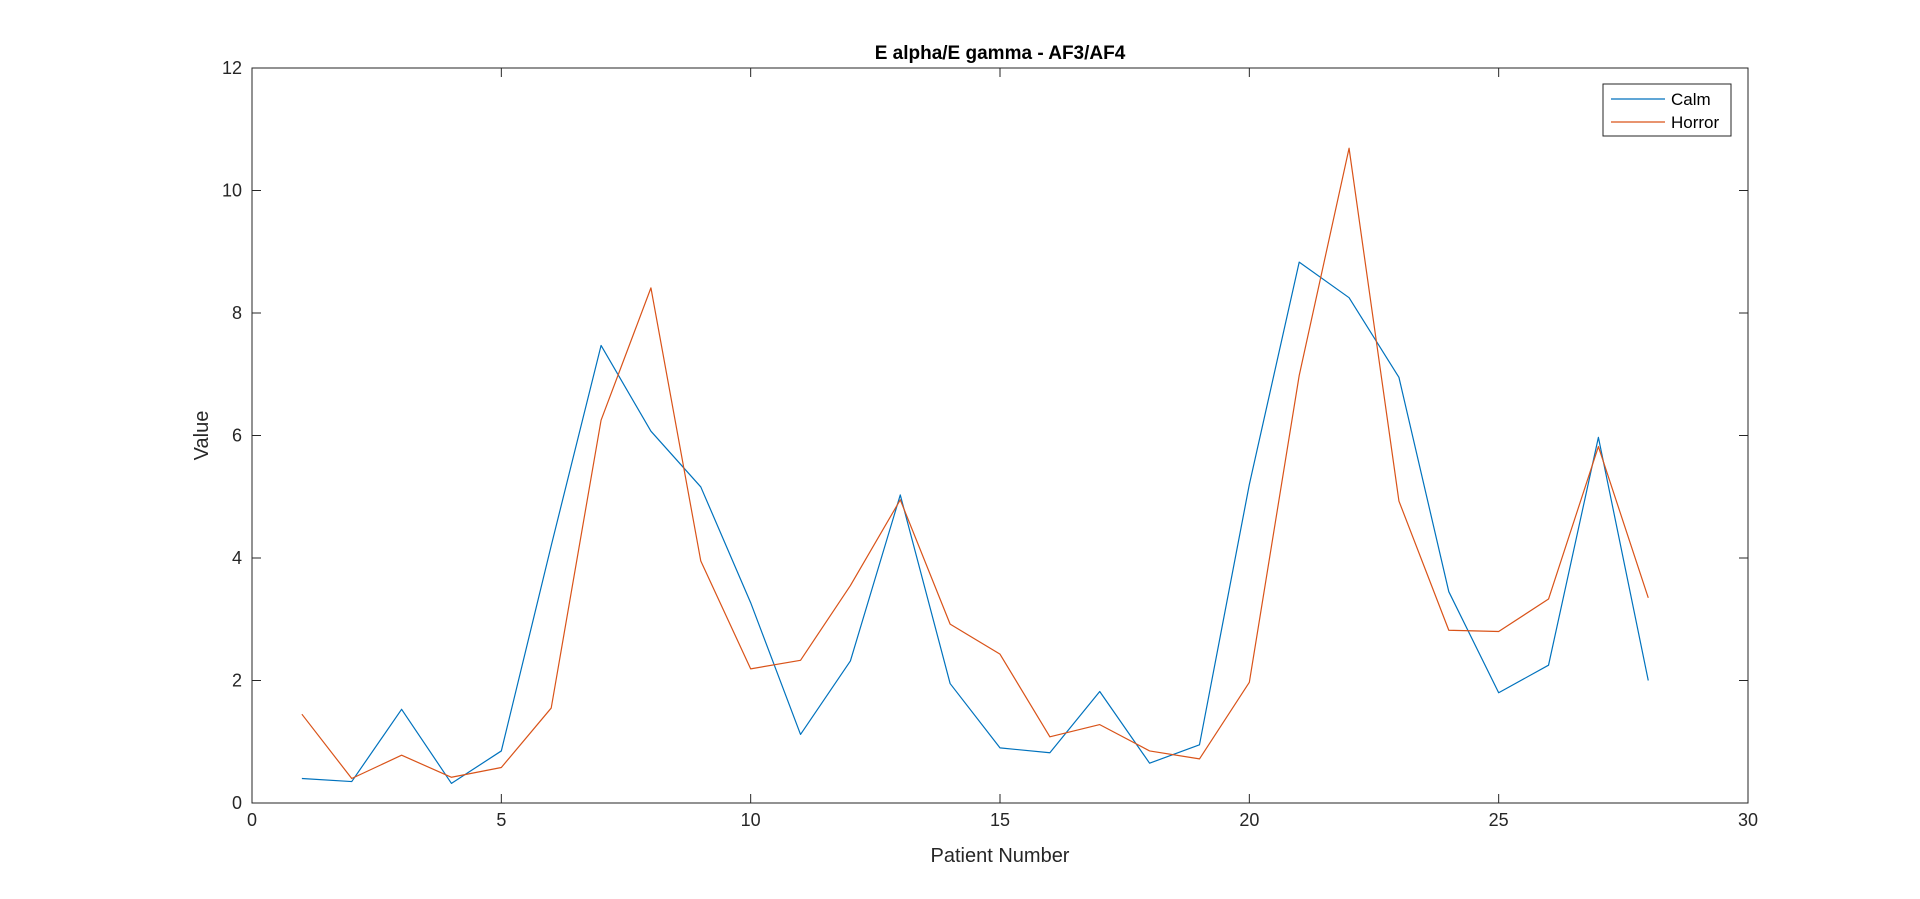  I want to click on y-tick-label: 4, so click(237, 558).